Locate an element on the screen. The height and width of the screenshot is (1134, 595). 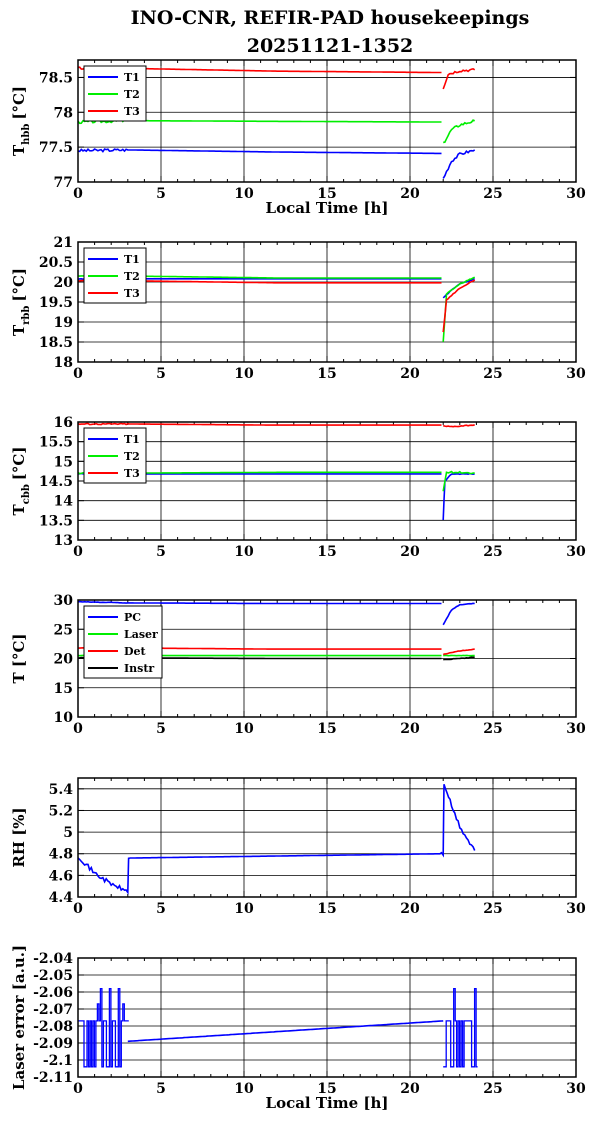
y-axis-label-main: Laser error [a.u.] is located at coordinates (19, 1017).